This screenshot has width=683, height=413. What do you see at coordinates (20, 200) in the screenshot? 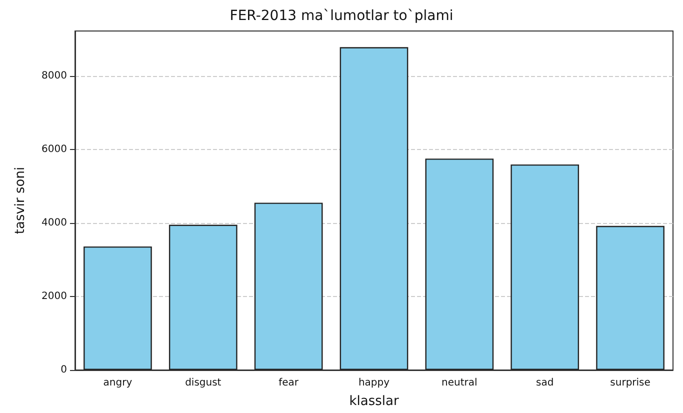
I see `y-axis-title: tasvir soni` at bounding box center [20, 200].